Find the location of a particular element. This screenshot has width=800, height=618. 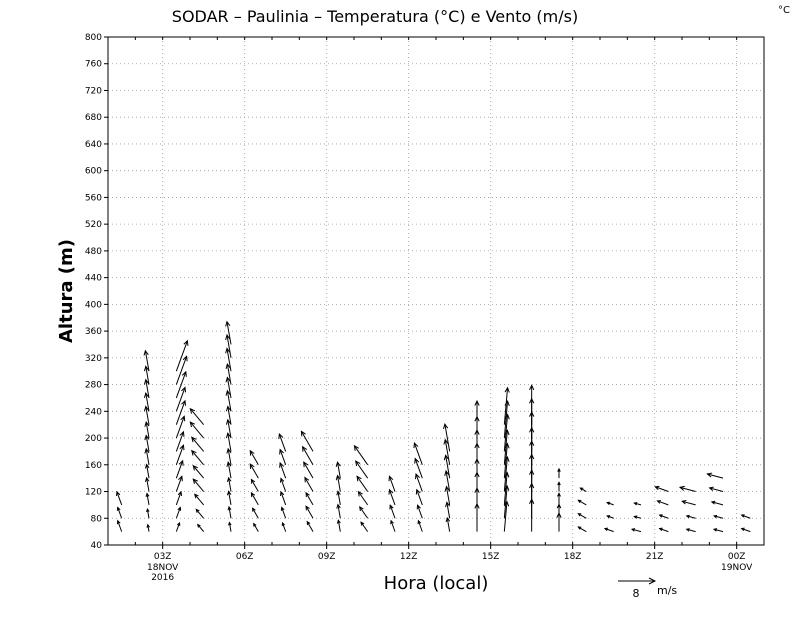

x-tick-date: 19NOV is located at coordinates (737, 568).